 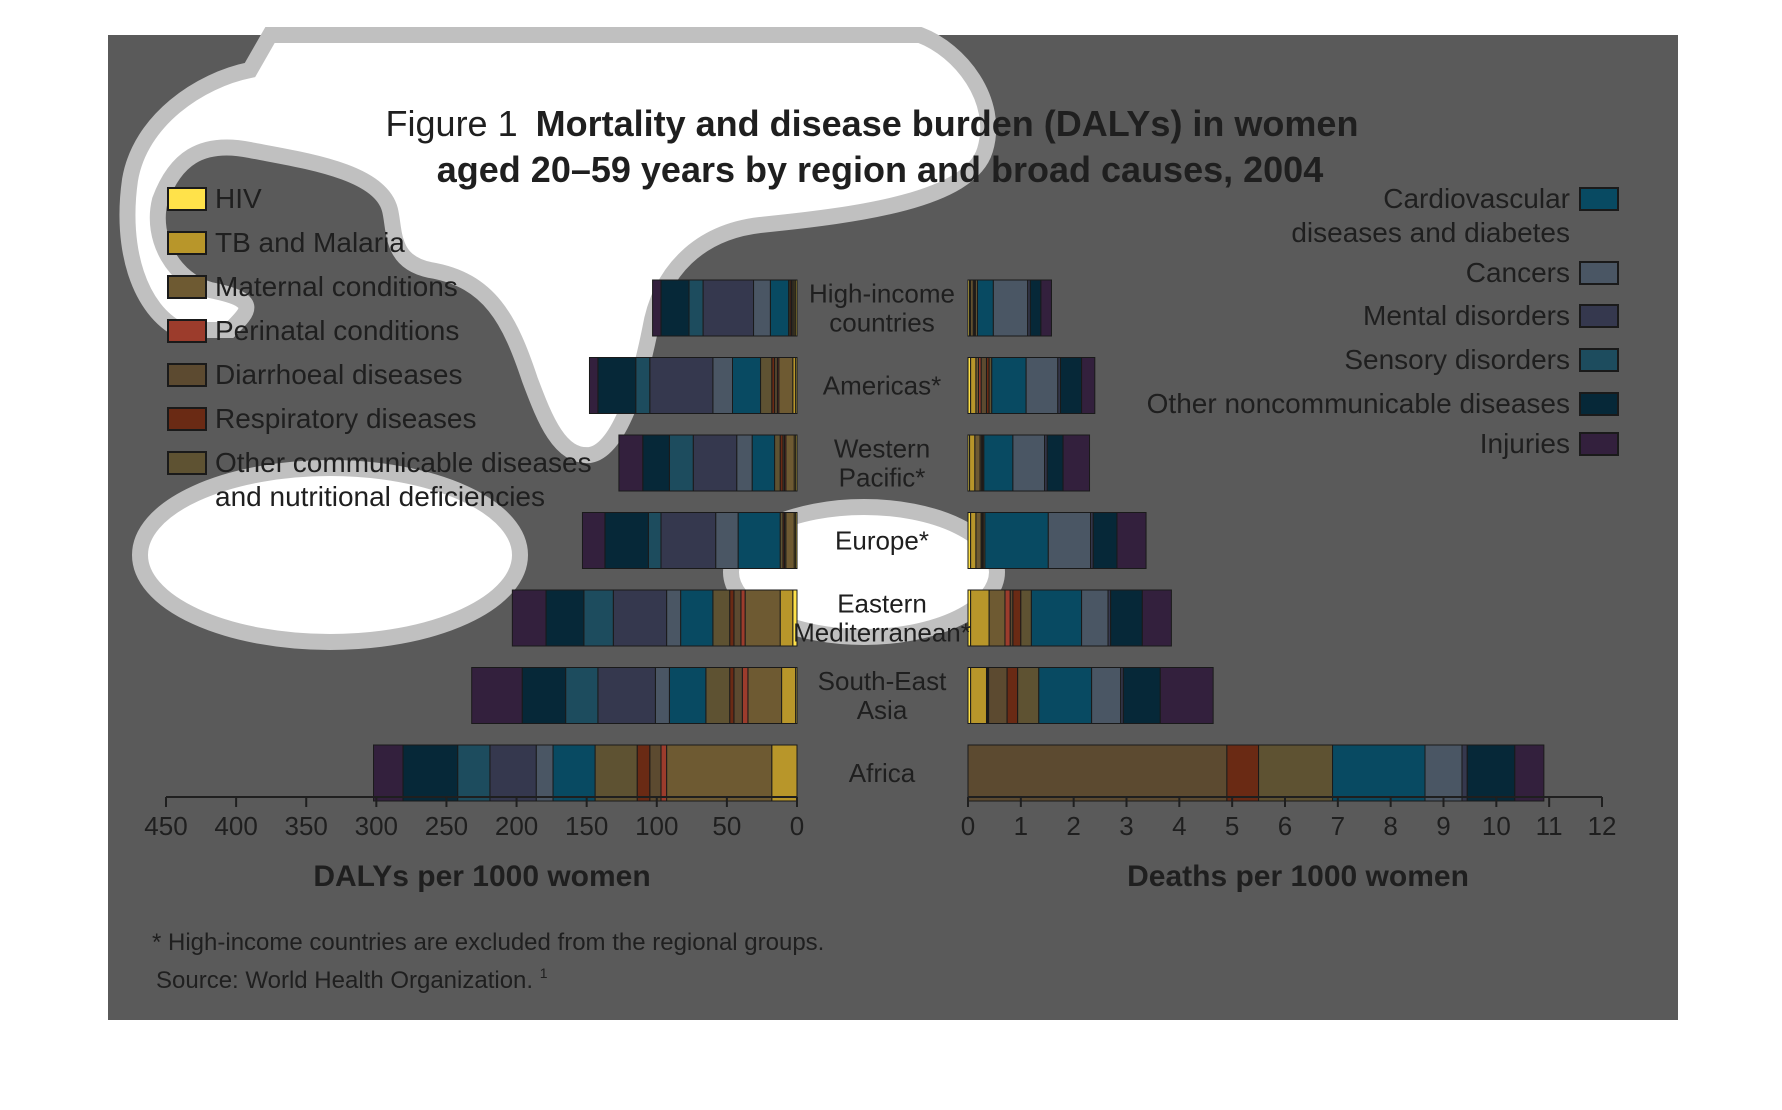 What do you see at coordinates (1126, 826) in the screenshot?
I see `deaths-tick-label-3: 3` at bounding box center [1126, 826].